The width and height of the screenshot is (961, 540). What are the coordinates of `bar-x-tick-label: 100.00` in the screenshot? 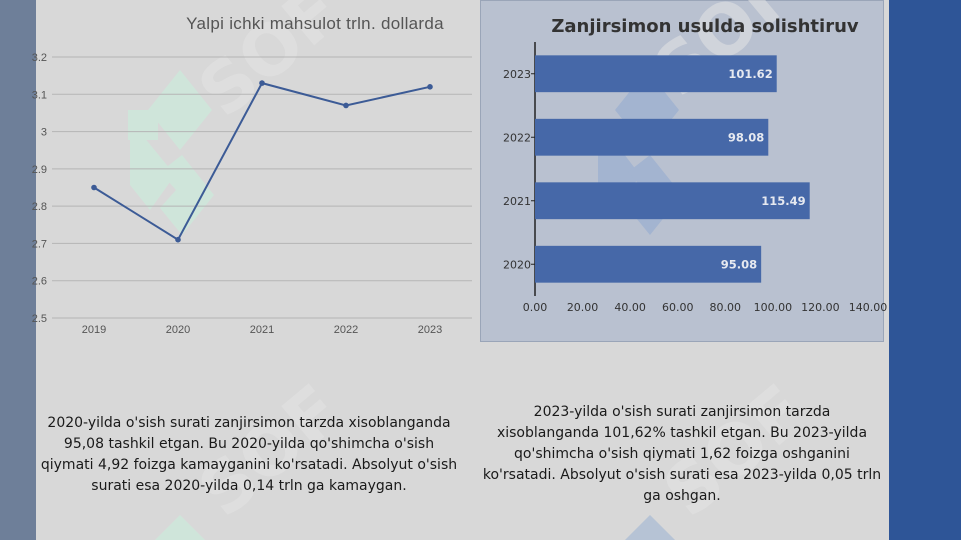 It's located at (773, 307).